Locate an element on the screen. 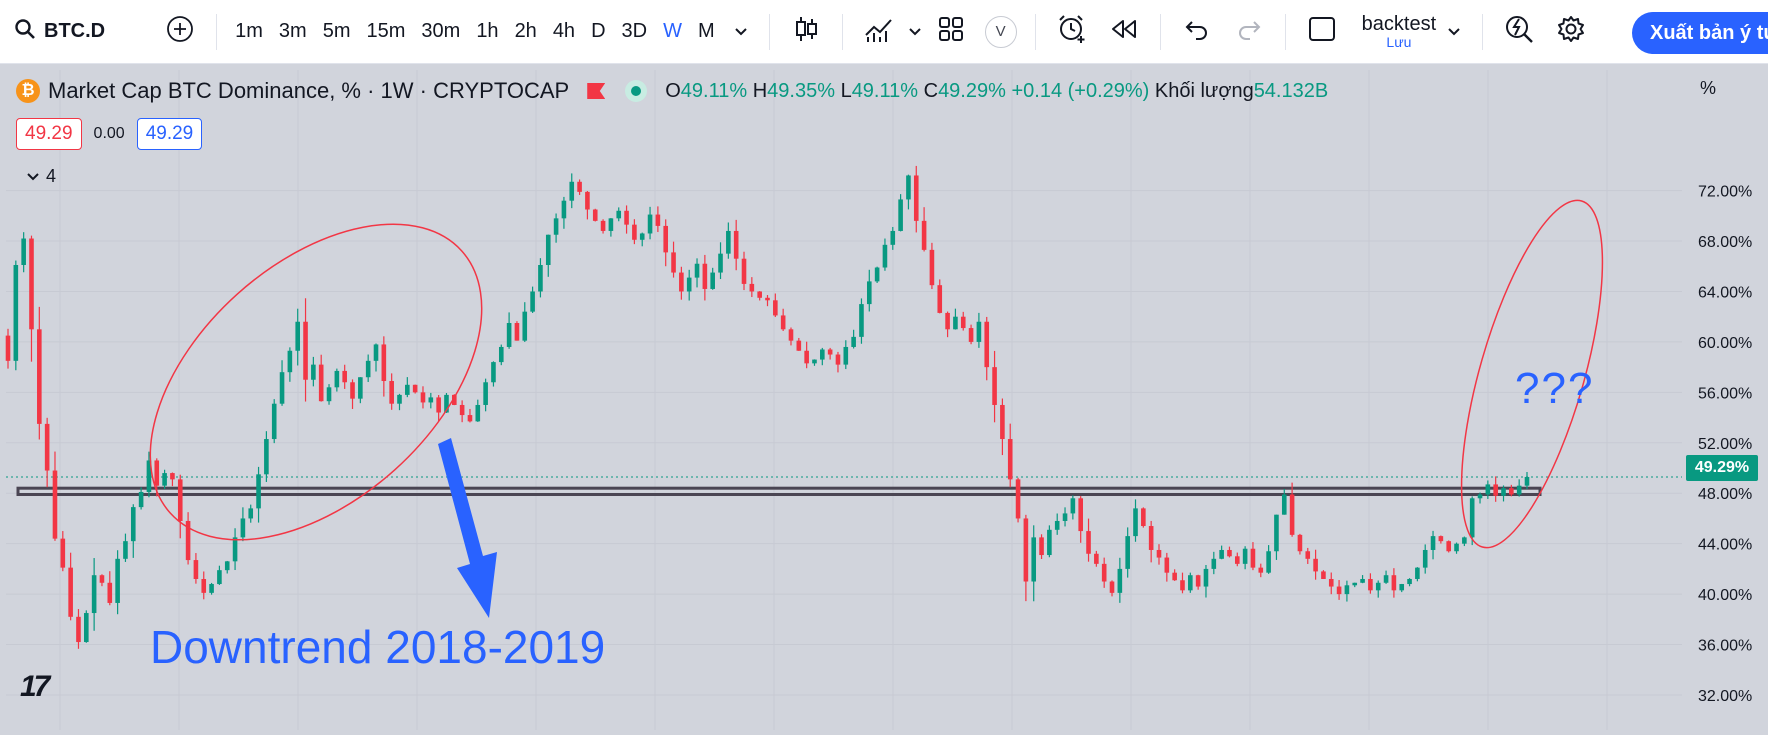 The image size is (1768, 735). downtrend-arrow is located at coordinates (467, 528).